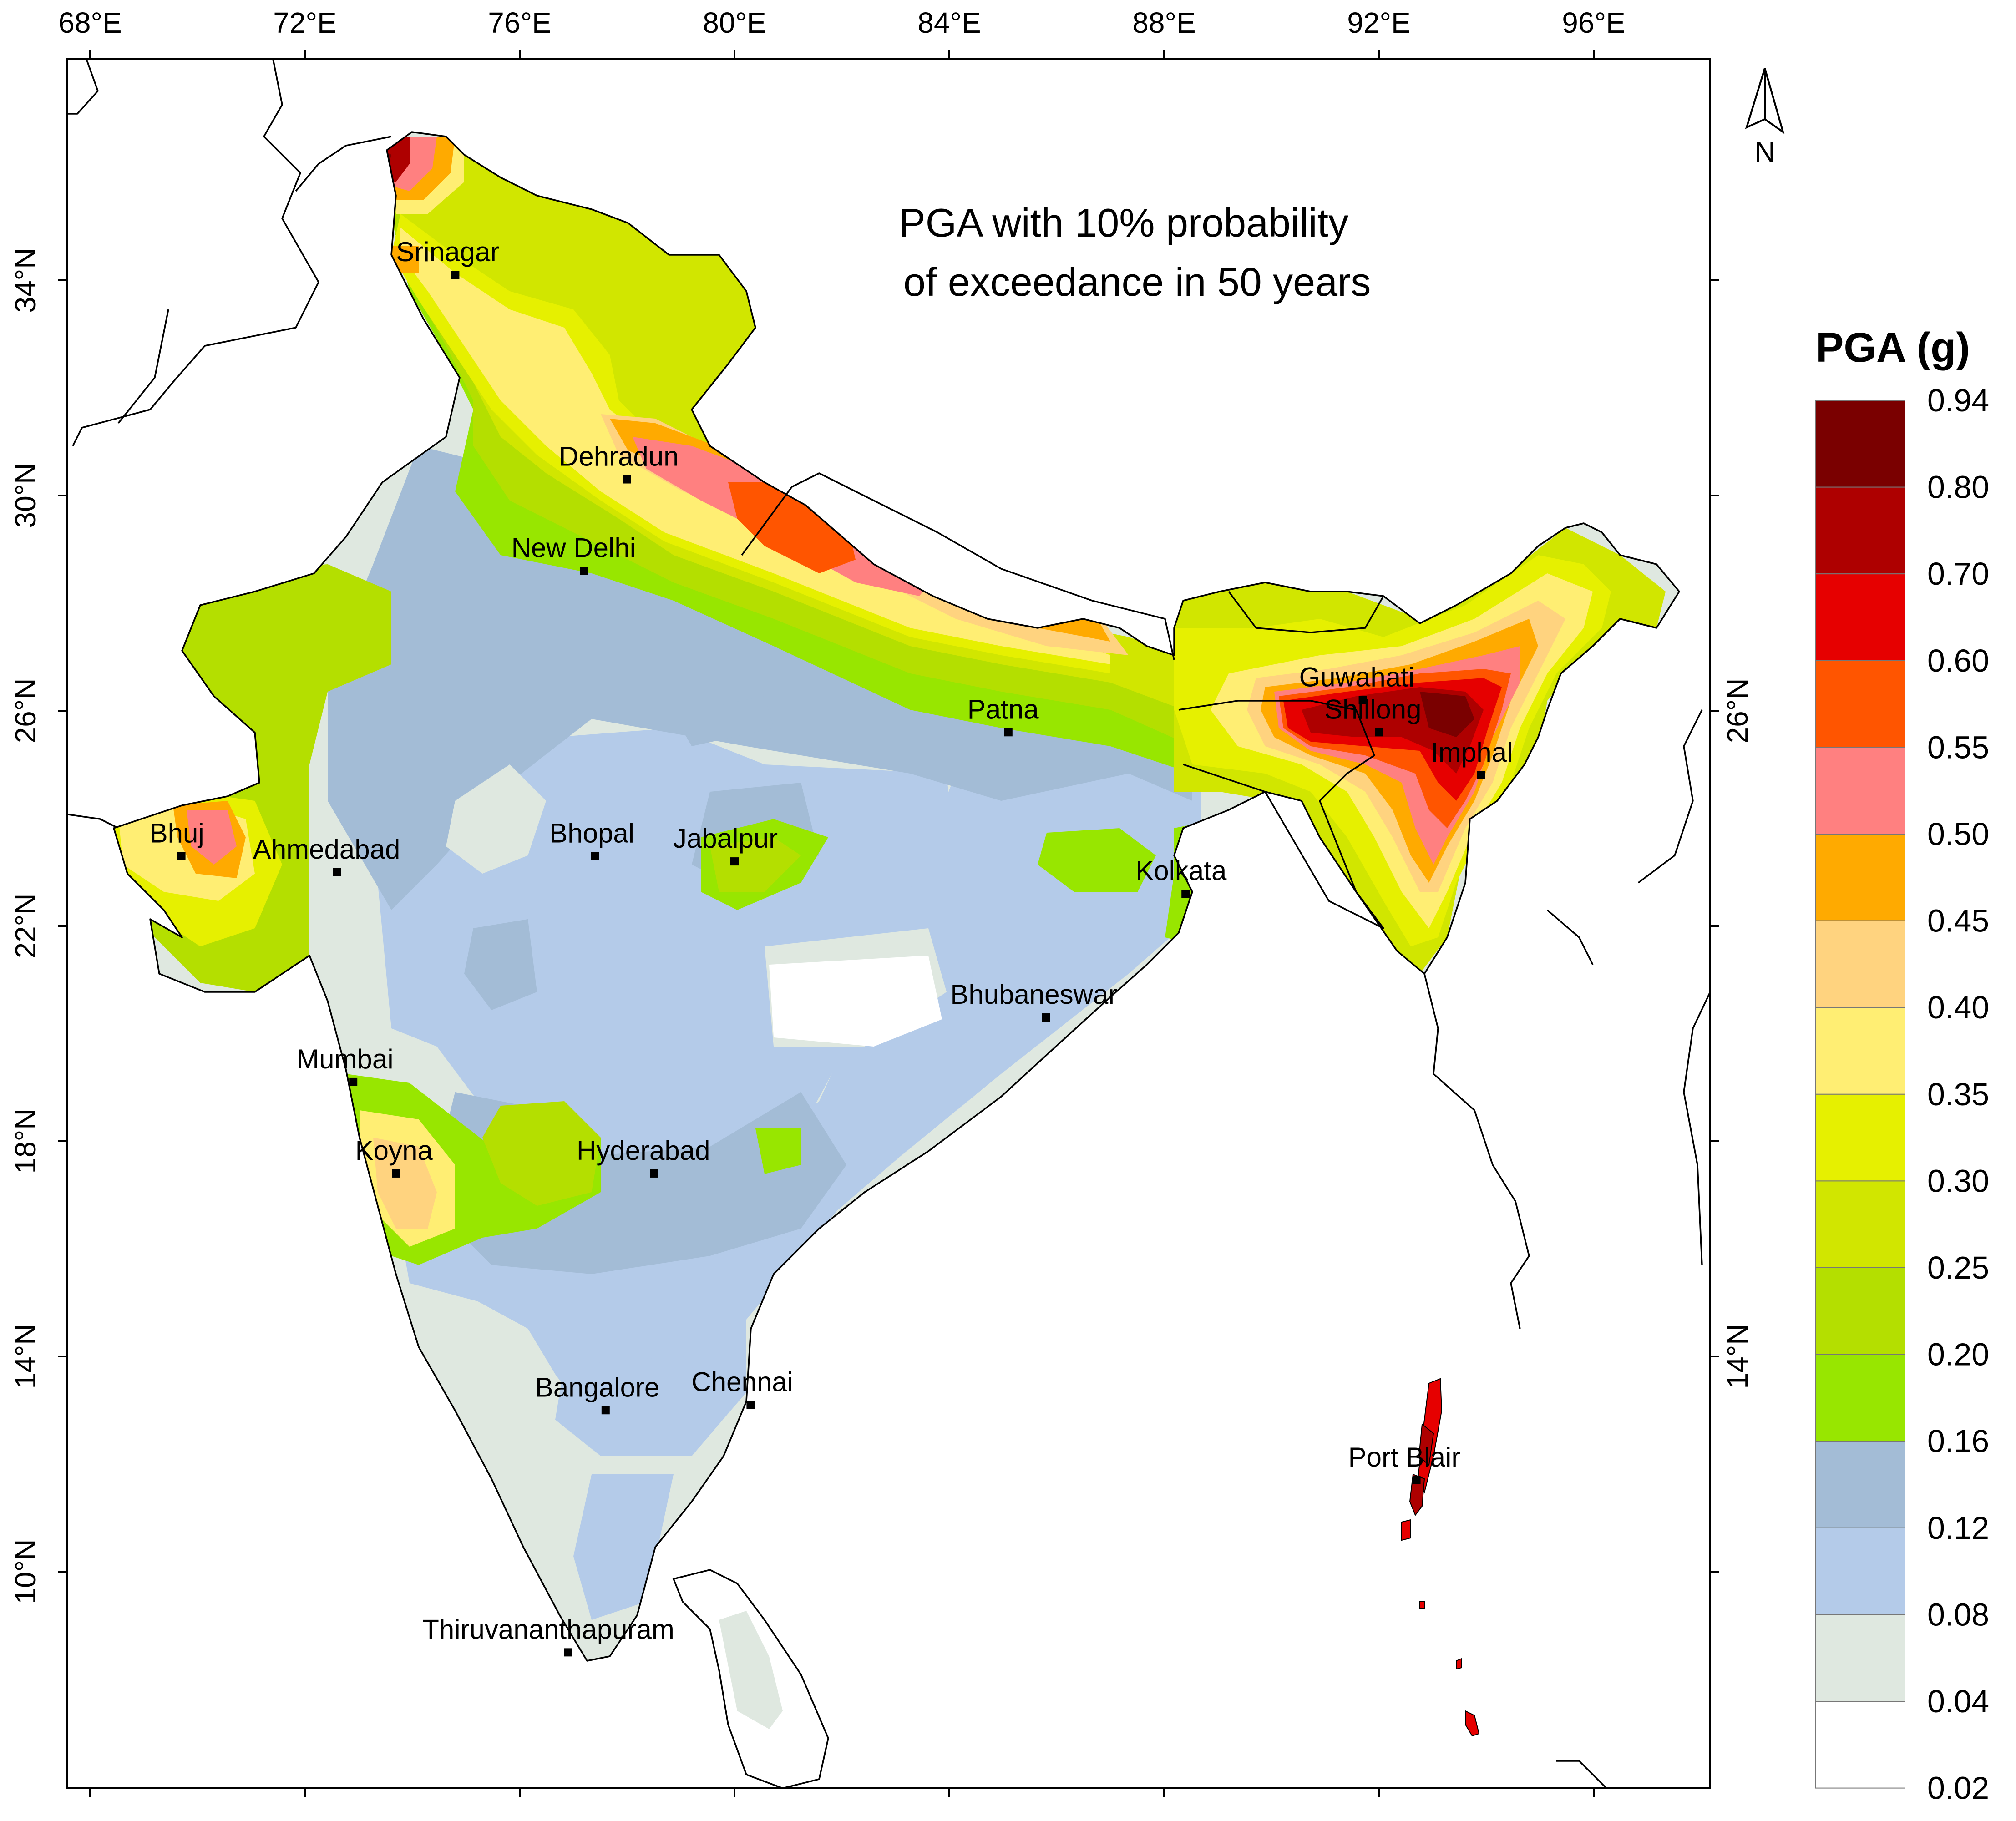  Describe the element at coordinates (1737, 711) in the screenshot. I see `lat-tick-label-right: 26°N` at that location.